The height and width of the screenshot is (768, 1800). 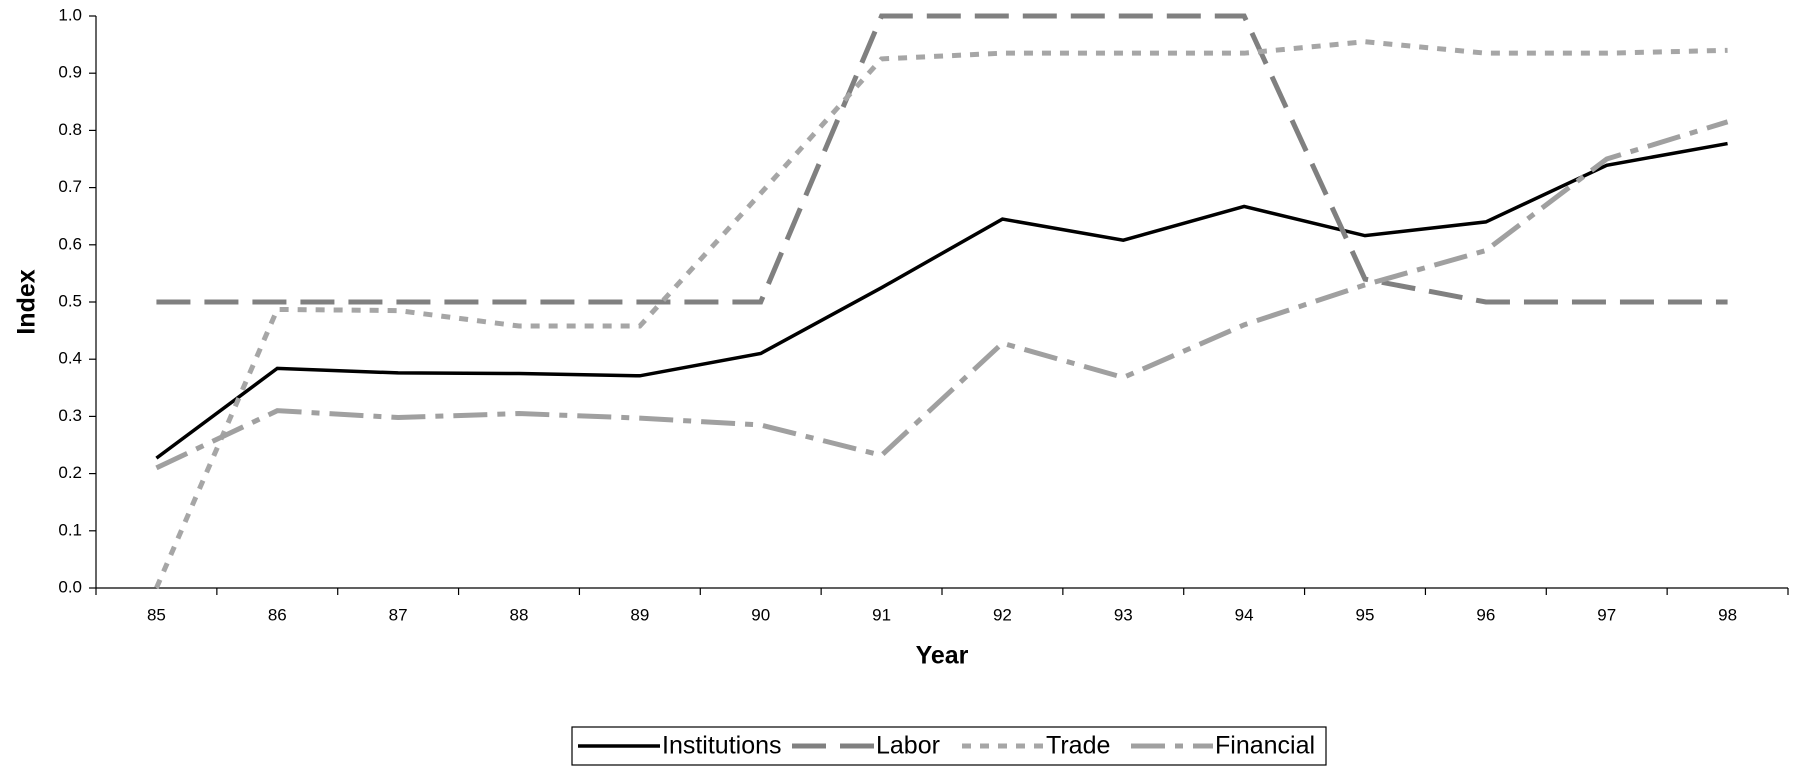 What do you see at coordinates (70, 472) in the screenshot?
I see `y-tick-label: 0.2` at bounding box center [70, 472].